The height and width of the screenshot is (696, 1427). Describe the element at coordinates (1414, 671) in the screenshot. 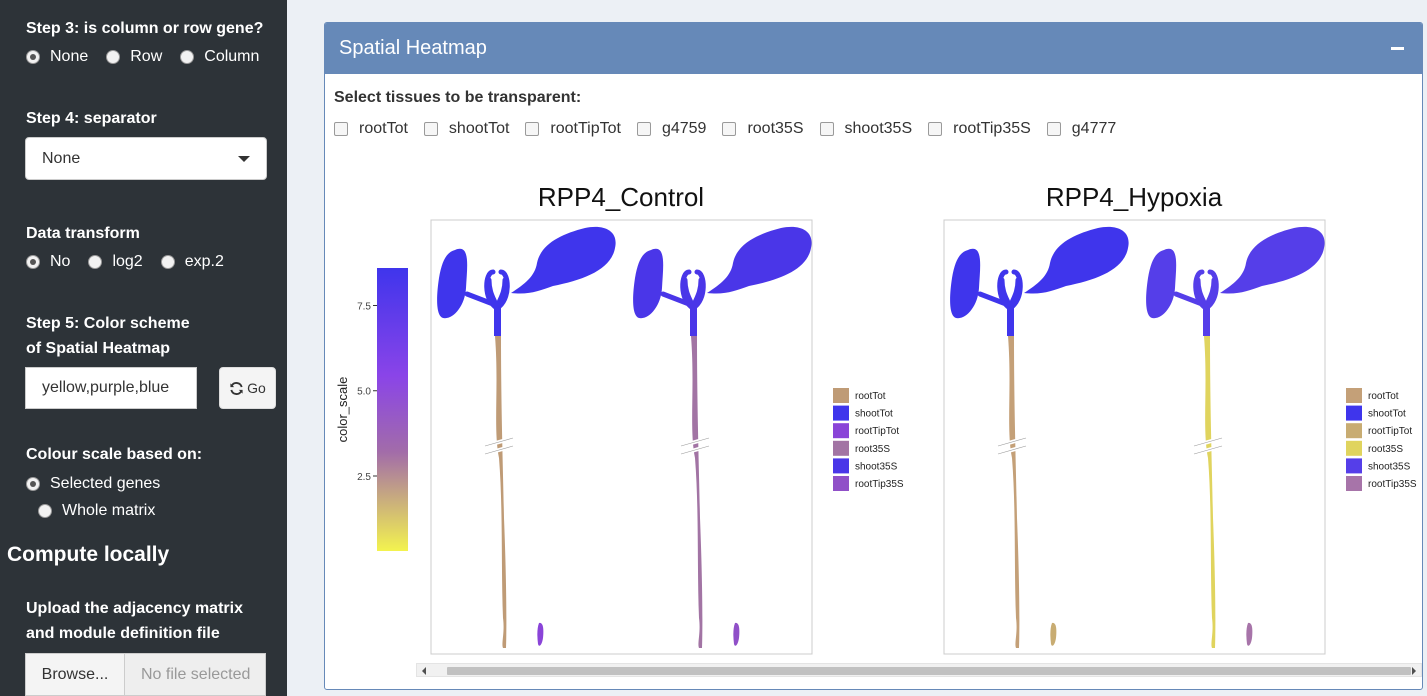

I see `scroll-right-icon` at that location.